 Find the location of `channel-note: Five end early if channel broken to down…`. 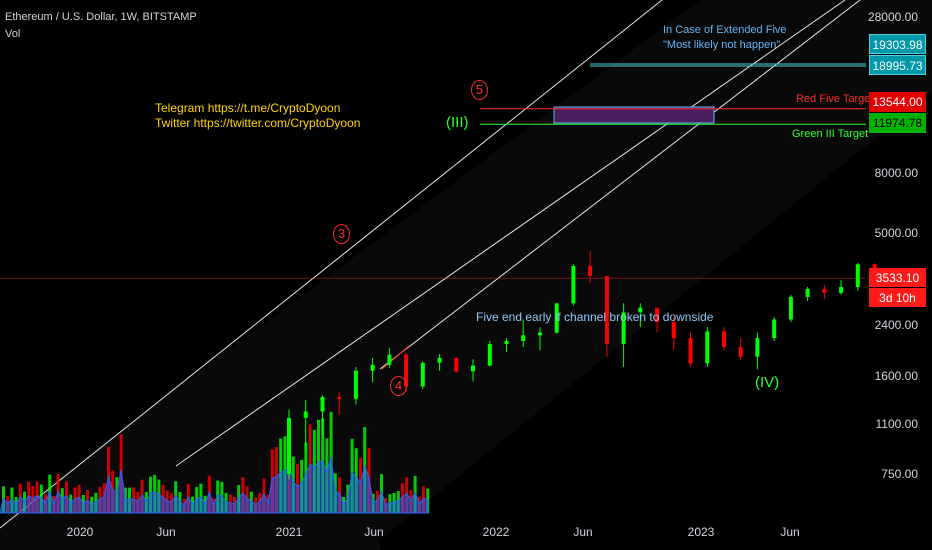

channel-note: Five end early if channel broken to down… is located at coordinates (595, 317).